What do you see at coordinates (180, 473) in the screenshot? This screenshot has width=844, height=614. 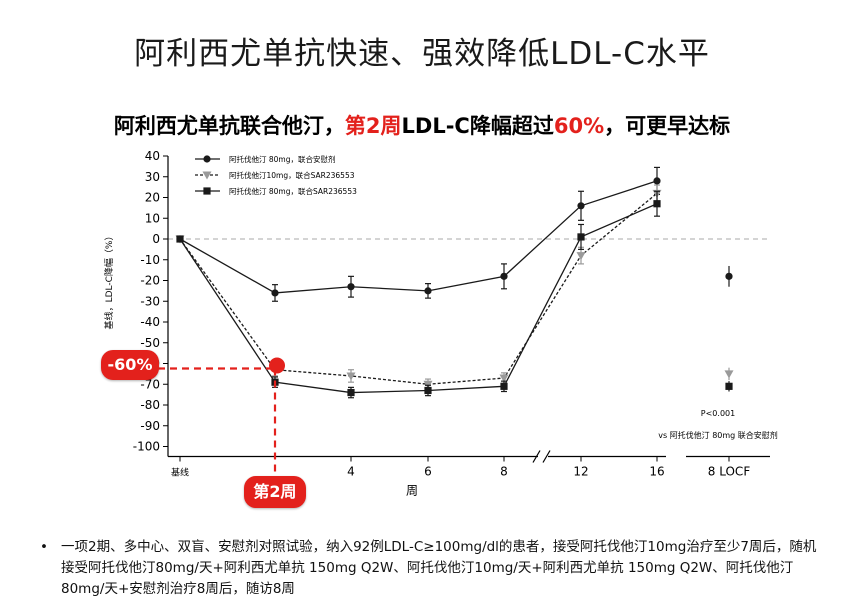 I see `x-tick-label: 基线` at bounding box center [180, 473].